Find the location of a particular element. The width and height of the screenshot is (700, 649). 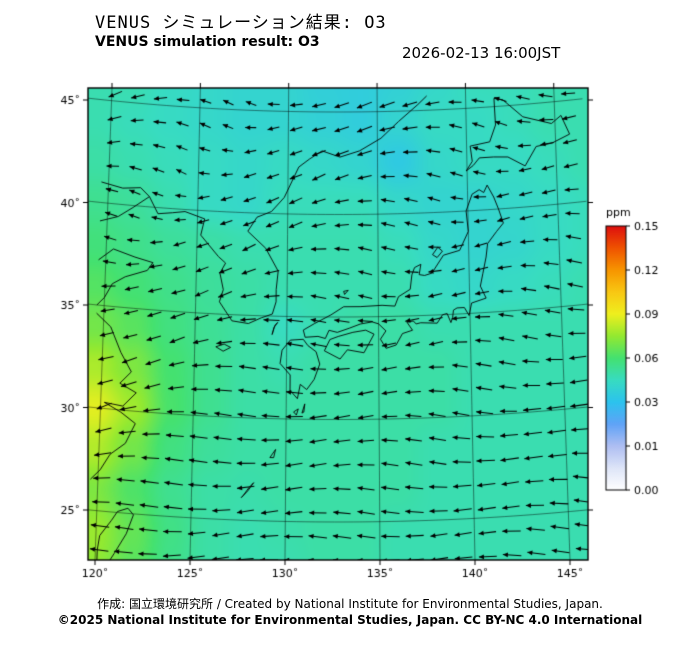

page-title-japanese: VENUS シミュレーション結果: O3 is located at coordinates (241, 23).